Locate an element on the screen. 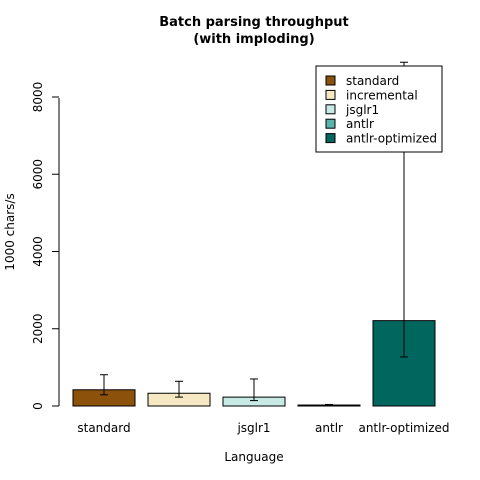 This screenshot has height=480, width=480. y-tick-label: 2000 is located at coordinates (38, 328).